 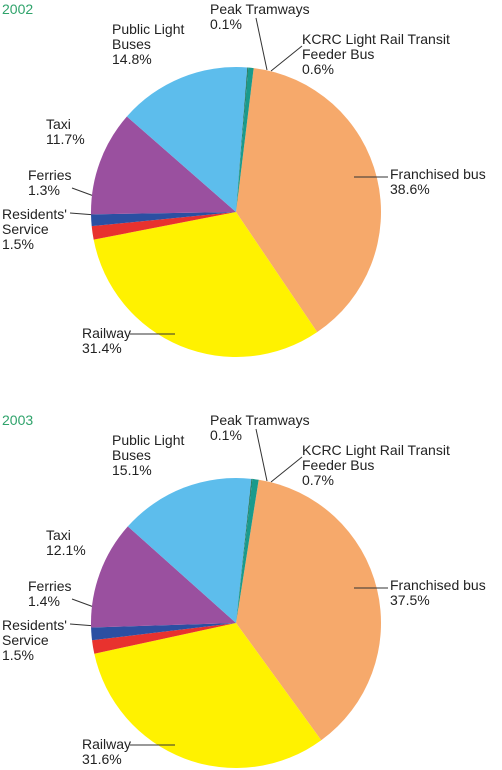 What do you see at coordinates (18, 420) in the screenshot?
I see `chart-title: 2003` at bounding box center [18, 420].